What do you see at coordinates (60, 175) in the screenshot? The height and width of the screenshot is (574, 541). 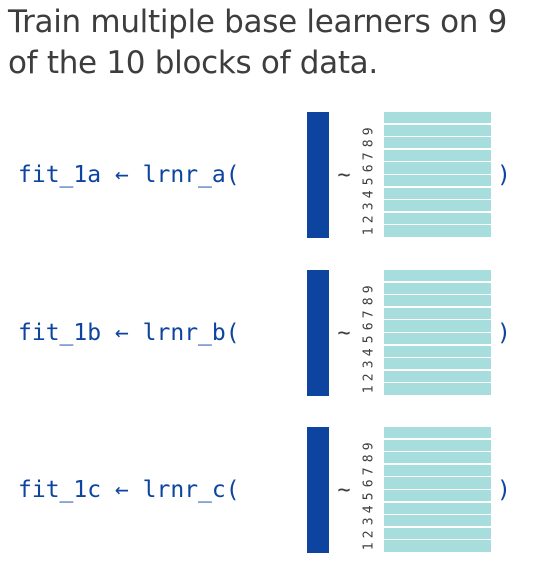 I see `fit-name: fit_1a` at bounding box center [60, 175].